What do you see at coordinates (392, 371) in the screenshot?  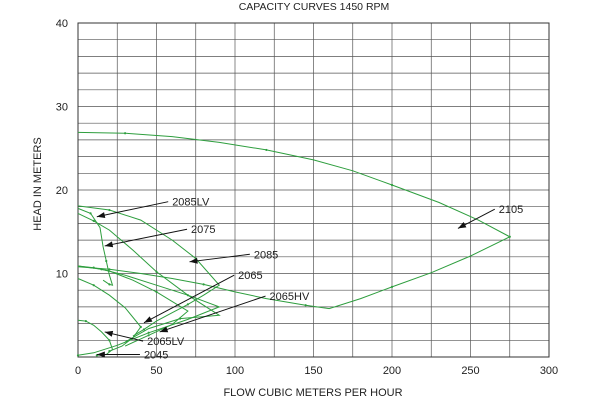 I see `x-tick-label: 200` at bounding box center [392, 371].